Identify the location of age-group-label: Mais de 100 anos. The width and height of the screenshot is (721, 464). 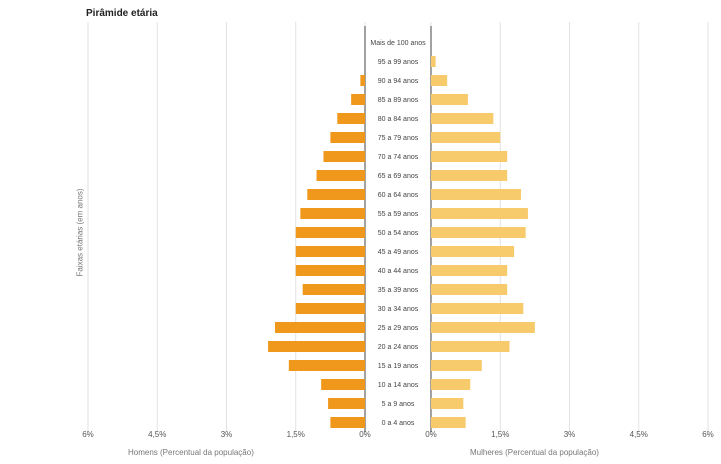
(398, 43).